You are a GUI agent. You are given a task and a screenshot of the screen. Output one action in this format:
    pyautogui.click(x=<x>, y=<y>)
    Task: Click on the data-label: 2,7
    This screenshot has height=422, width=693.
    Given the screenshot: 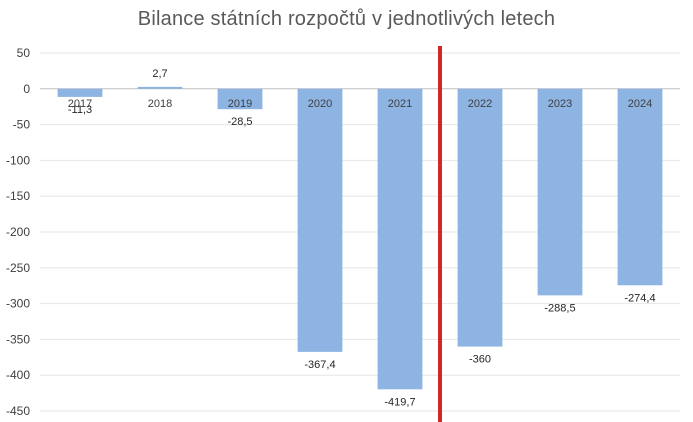 What is the action you would take?
    pyautogui.click(x=159, y=74)
    